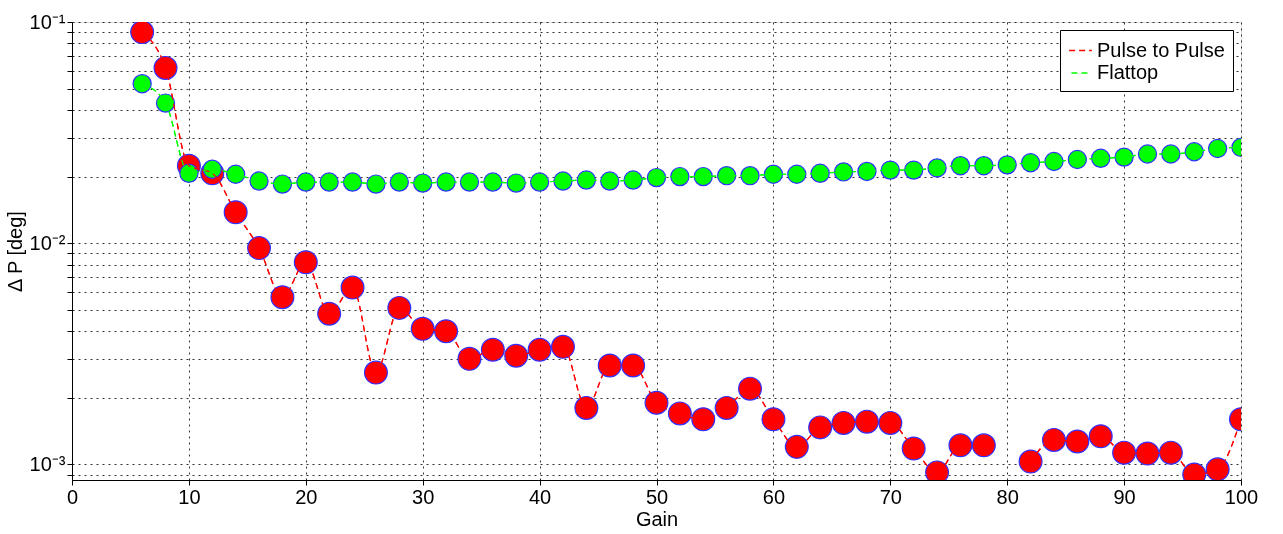  What do you see at coordinates (72, 496) in the screenshot?
I see `x-tick-label: 0` at bounding box center [72, 496].